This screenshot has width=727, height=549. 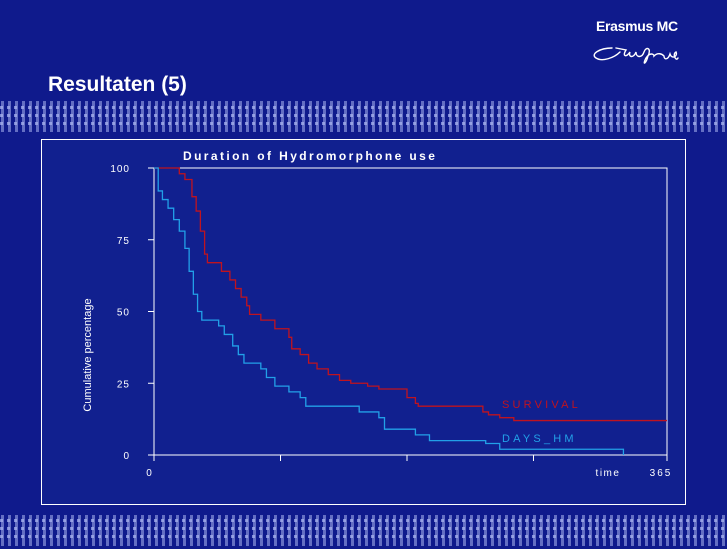 I want to click on y-tick-label: 50, so click(x=123, y=313).